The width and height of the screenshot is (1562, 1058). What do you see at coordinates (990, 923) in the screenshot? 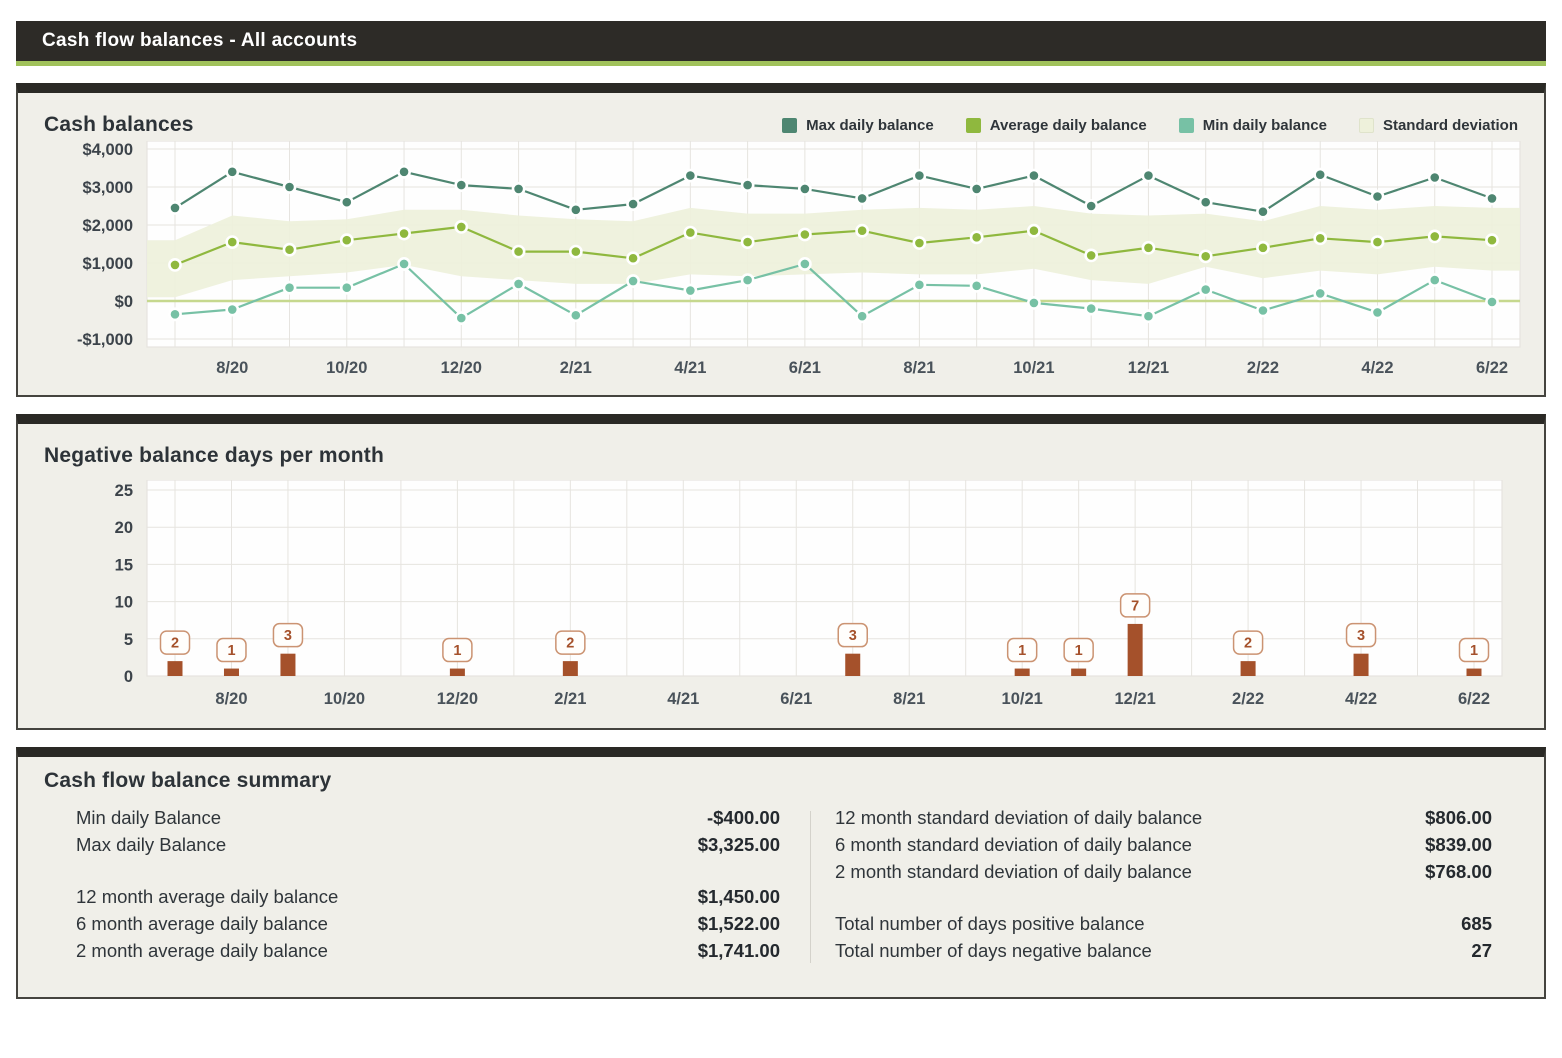
I see `summary-row-label: Total number of days positive balance` at bounding box center [990, 923].